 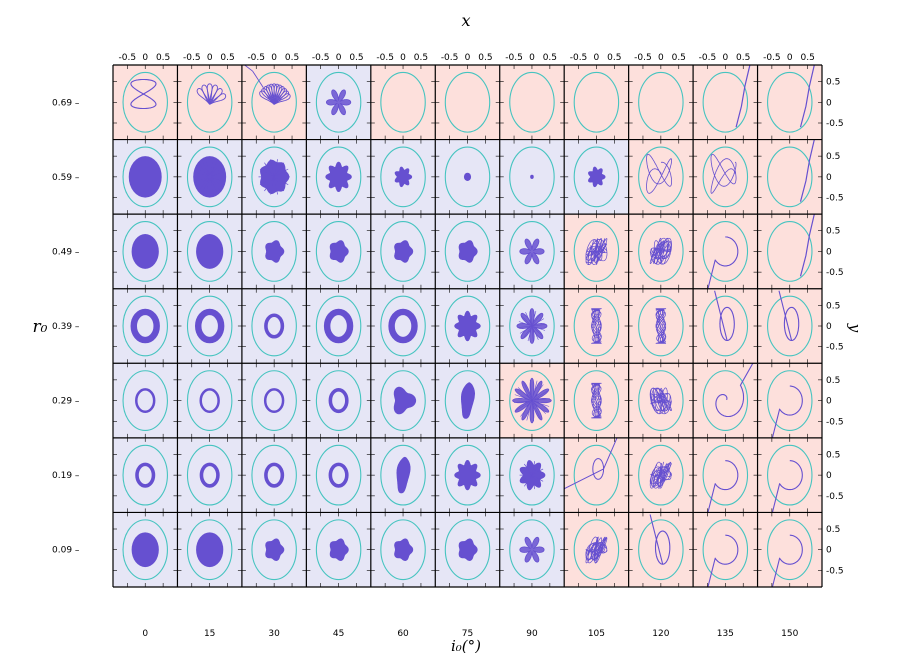 I want to click on panel-r2-c5, so click(x=467, y=251).